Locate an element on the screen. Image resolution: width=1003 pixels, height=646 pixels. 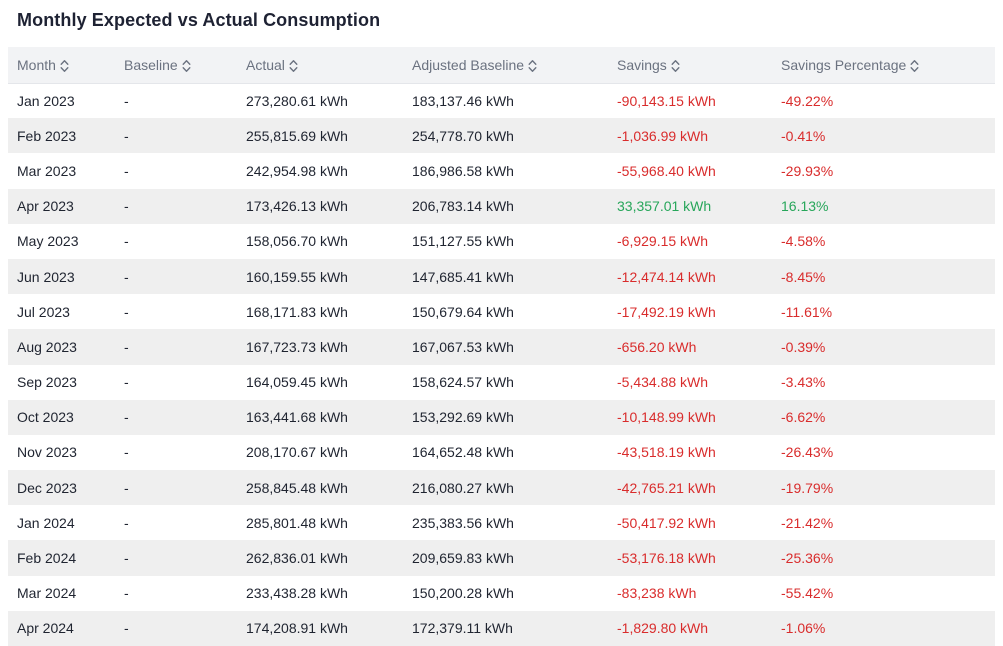
column-header-baseline: Baseline is located at coordinates (176, 65).